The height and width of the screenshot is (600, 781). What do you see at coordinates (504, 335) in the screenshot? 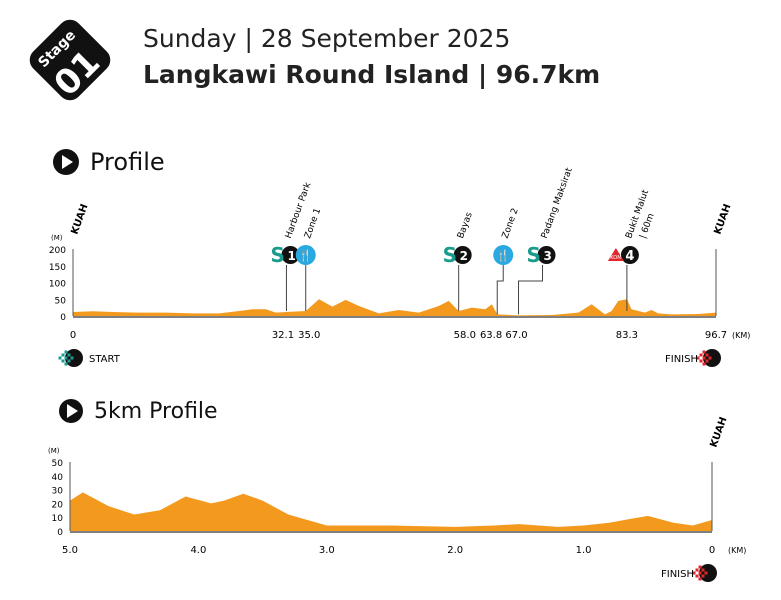
I see `x-tick-label: 63.8 67.0` at bounding box center [504, 335].